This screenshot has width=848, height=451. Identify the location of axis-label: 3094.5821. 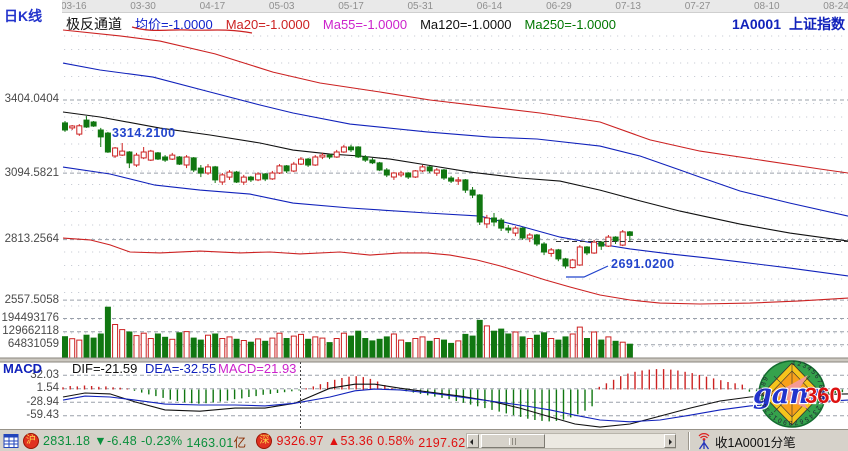
(31, 172).